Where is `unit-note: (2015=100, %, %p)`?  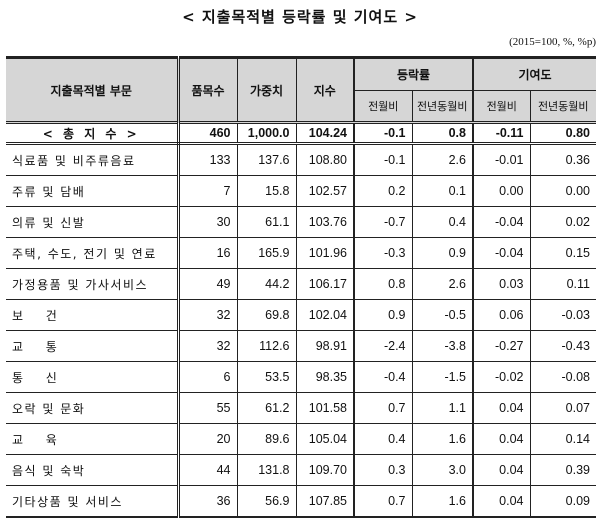
unit-note: (2015=100, %, %p) is located at coordinates (552, 42).